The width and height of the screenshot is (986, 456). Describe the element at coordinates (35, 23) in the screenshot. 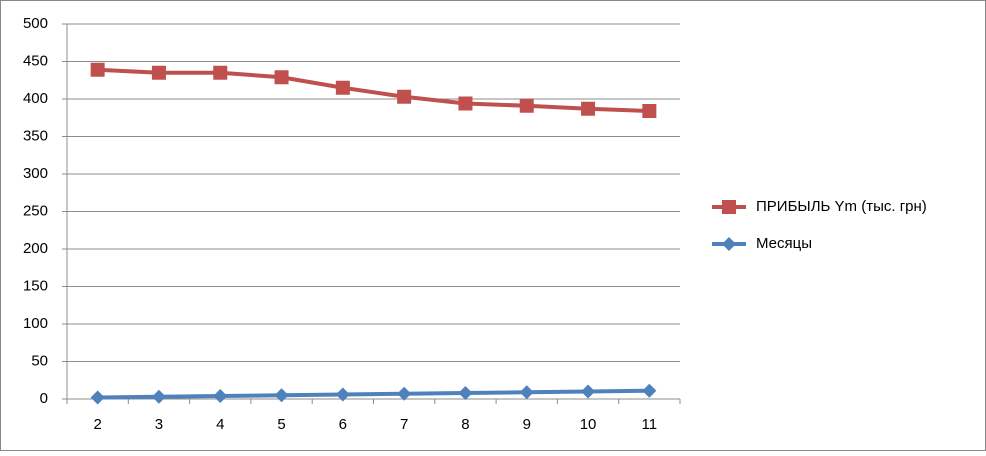

I see `y-tick-label: 500` at that location.